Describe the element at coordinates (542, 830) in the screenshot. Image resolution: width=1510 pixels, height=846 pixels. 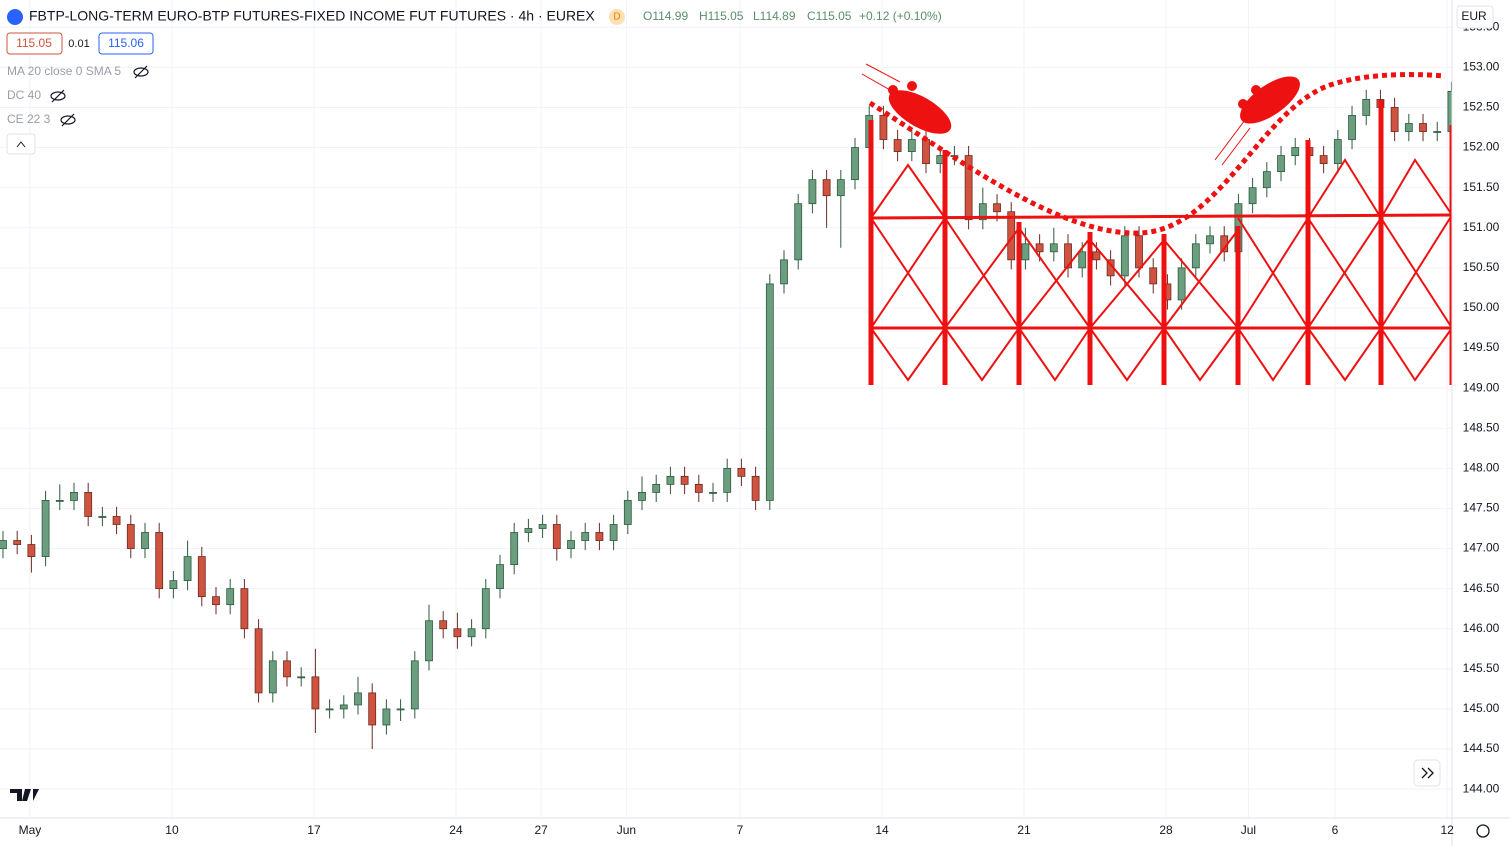
I see `x-tick-label: 27` at that location.